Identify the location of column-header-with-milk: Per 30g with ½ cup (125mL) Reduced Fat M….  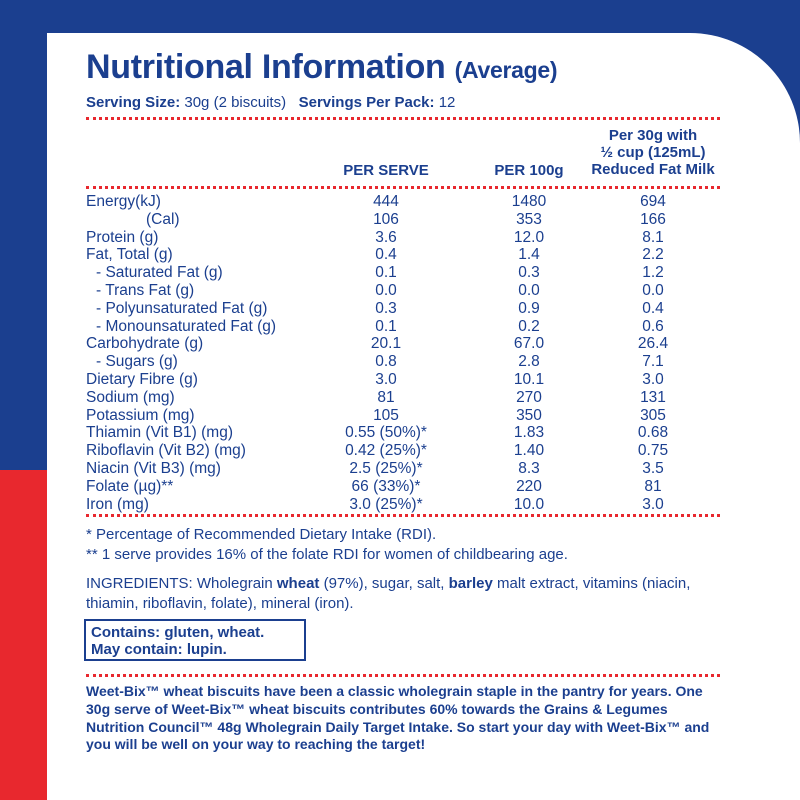
(653, 152).